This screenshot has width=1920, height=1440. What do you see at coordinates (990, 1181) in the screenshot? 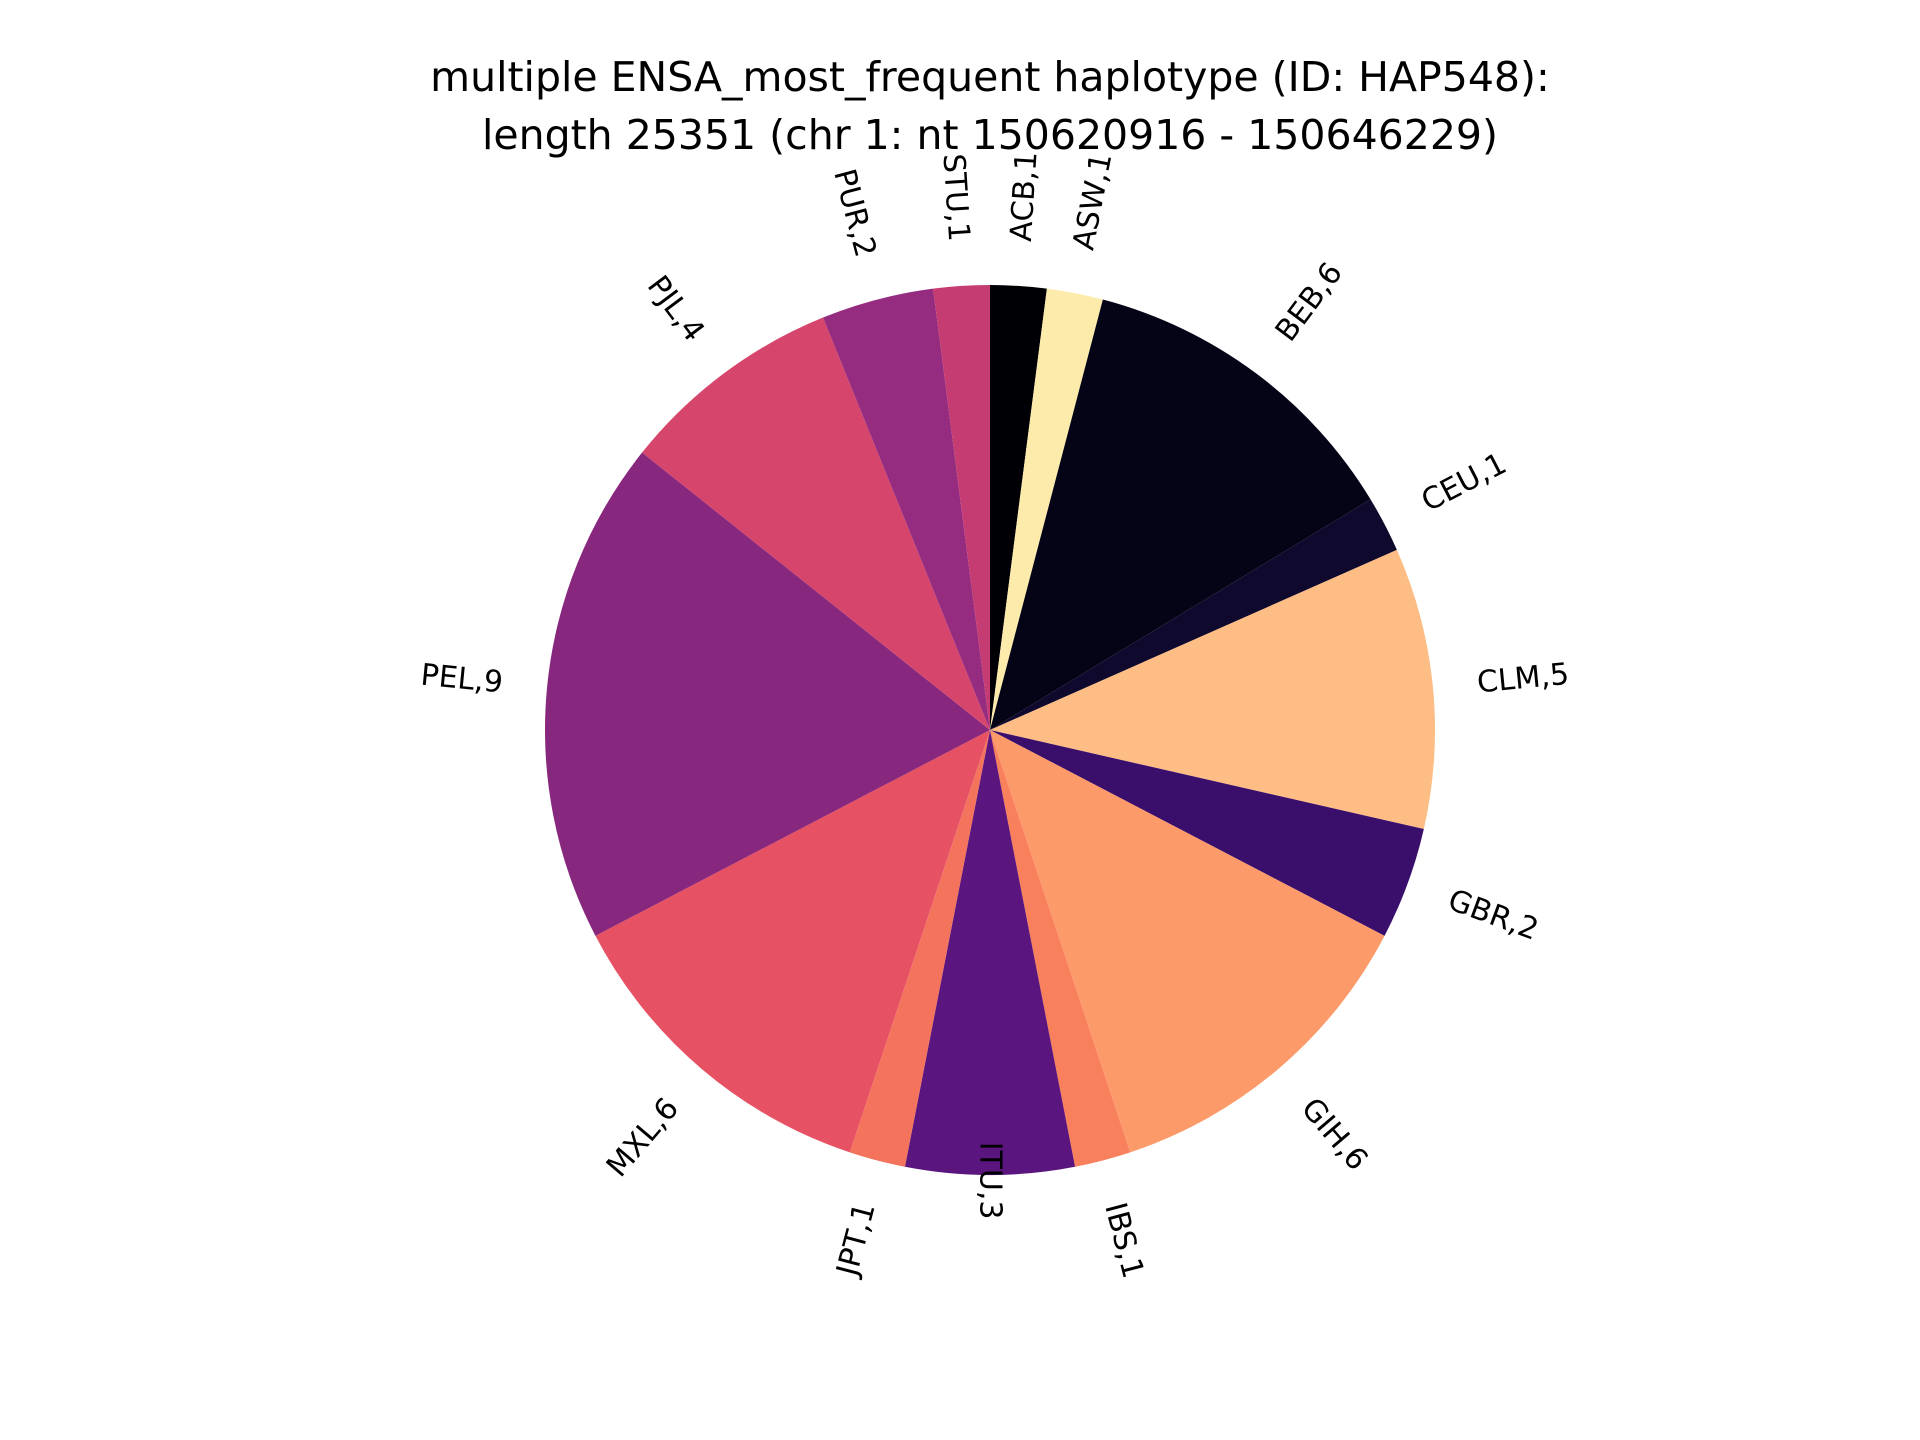
I see `pie-label-itu: ITU,3` at bounding box center [990, 1181].